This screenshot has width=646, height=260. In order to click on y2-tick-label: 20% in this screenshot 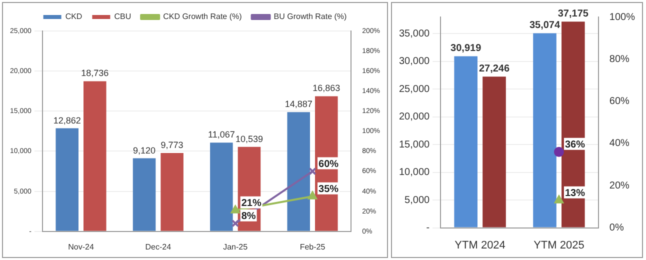, I will do `click(619, 186)`.